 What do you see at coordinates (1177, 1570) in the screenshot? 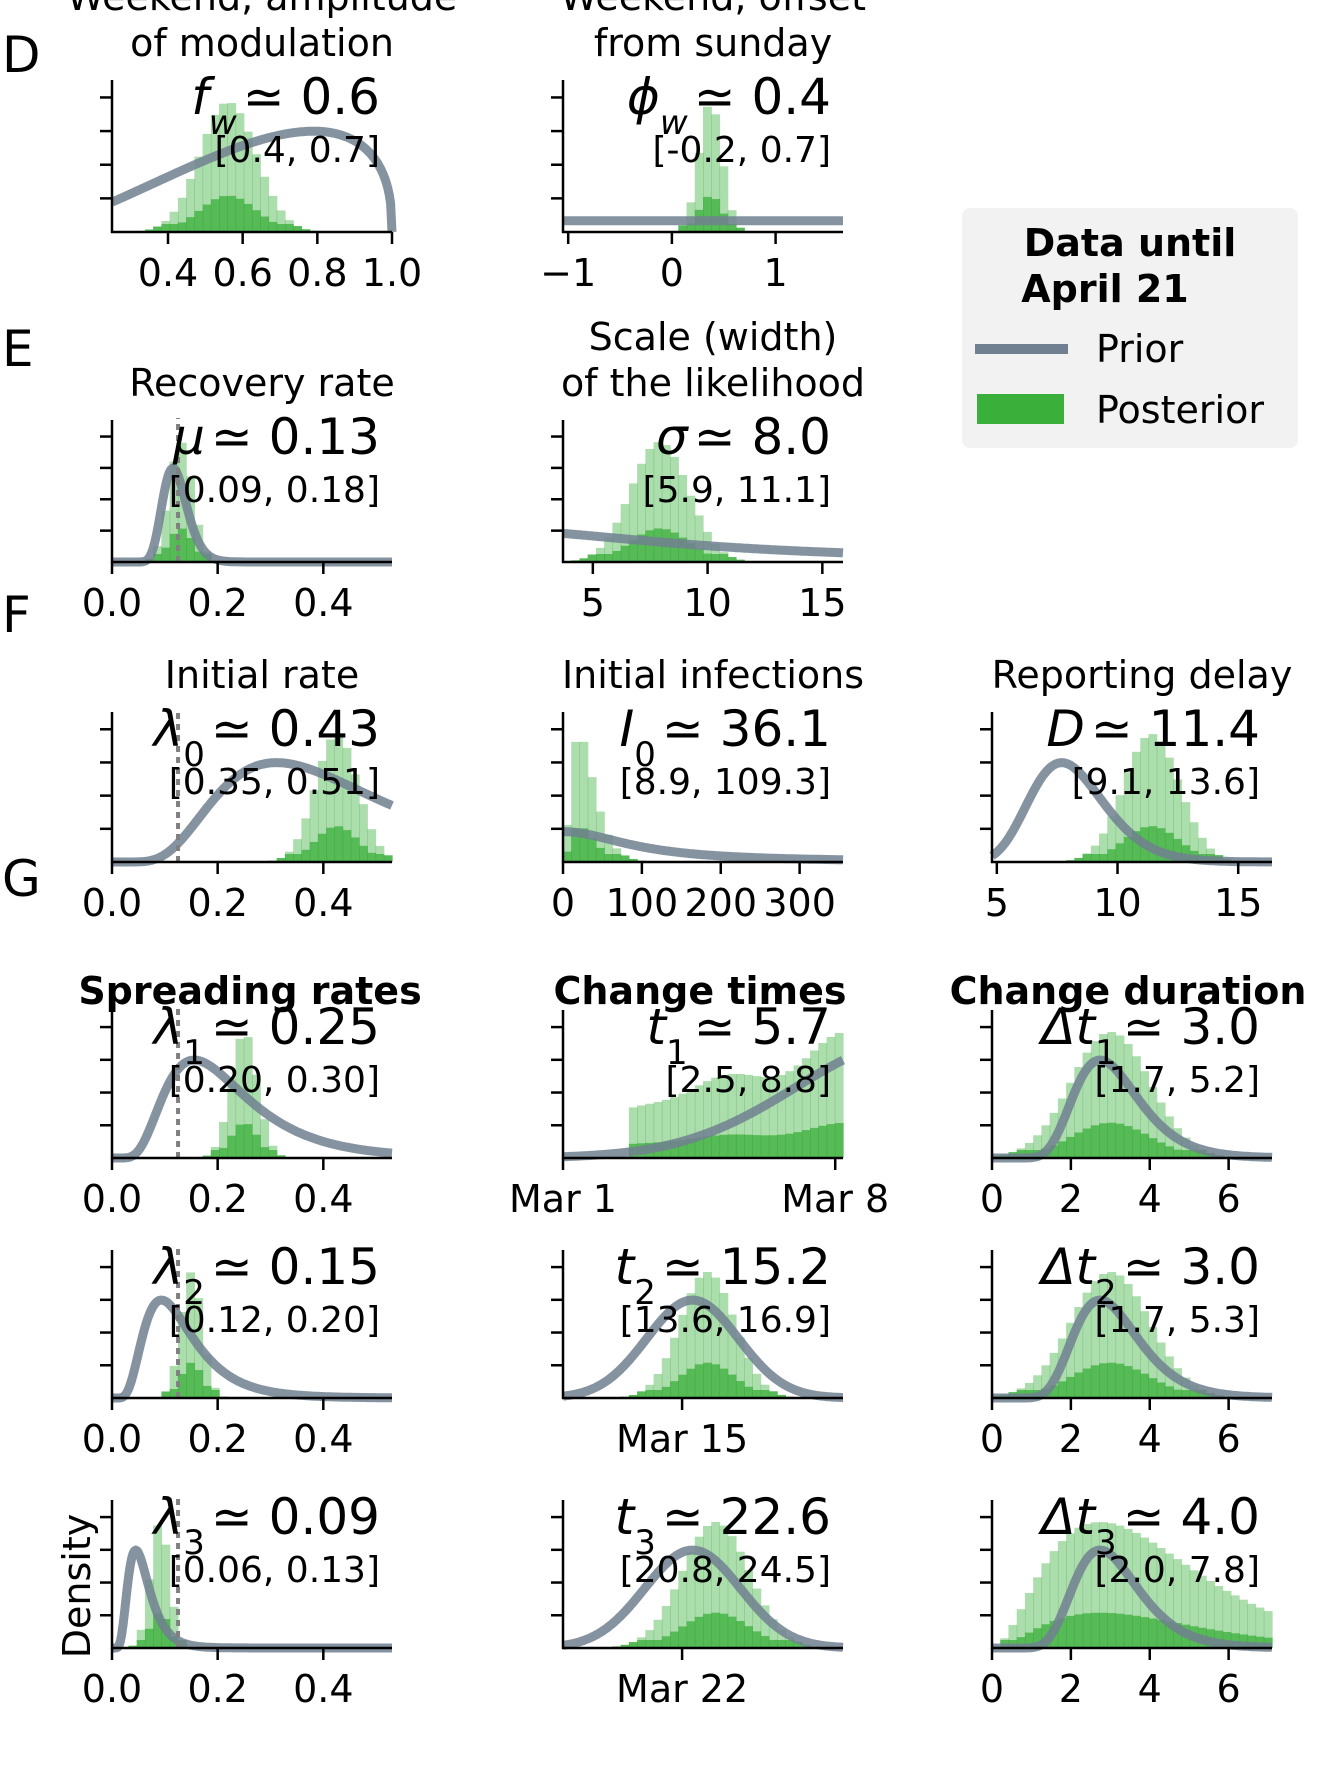
I see `credible-interval-label: [2.0, 7.8]` at bounding box center [1177, 1570].